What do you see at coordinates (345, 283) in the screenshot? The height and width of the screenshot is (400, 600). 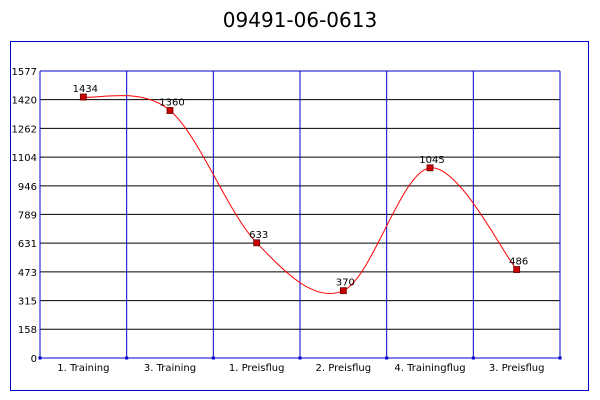 I see `data-label: 370` at bounding box center [345, 283].